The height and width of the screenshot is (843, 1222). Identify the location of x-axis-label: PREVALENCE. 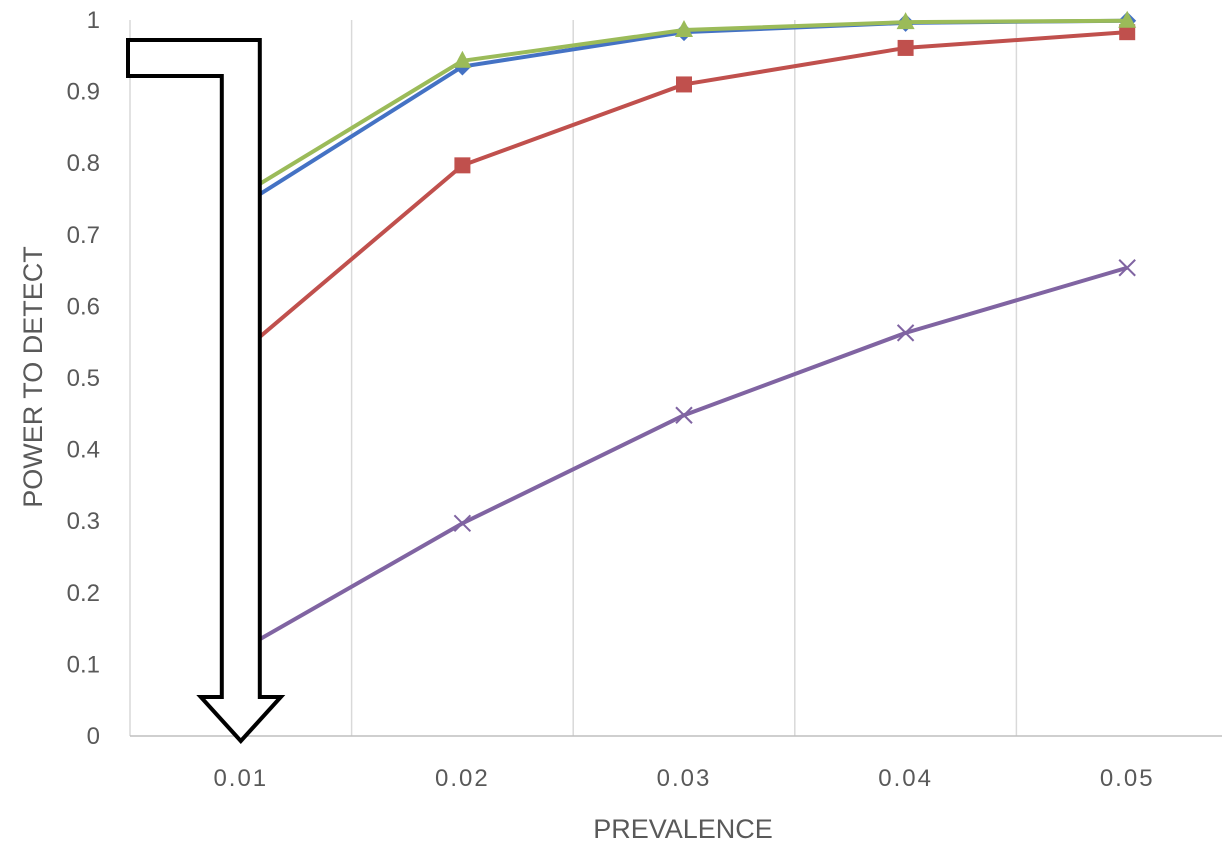
(683, 828).